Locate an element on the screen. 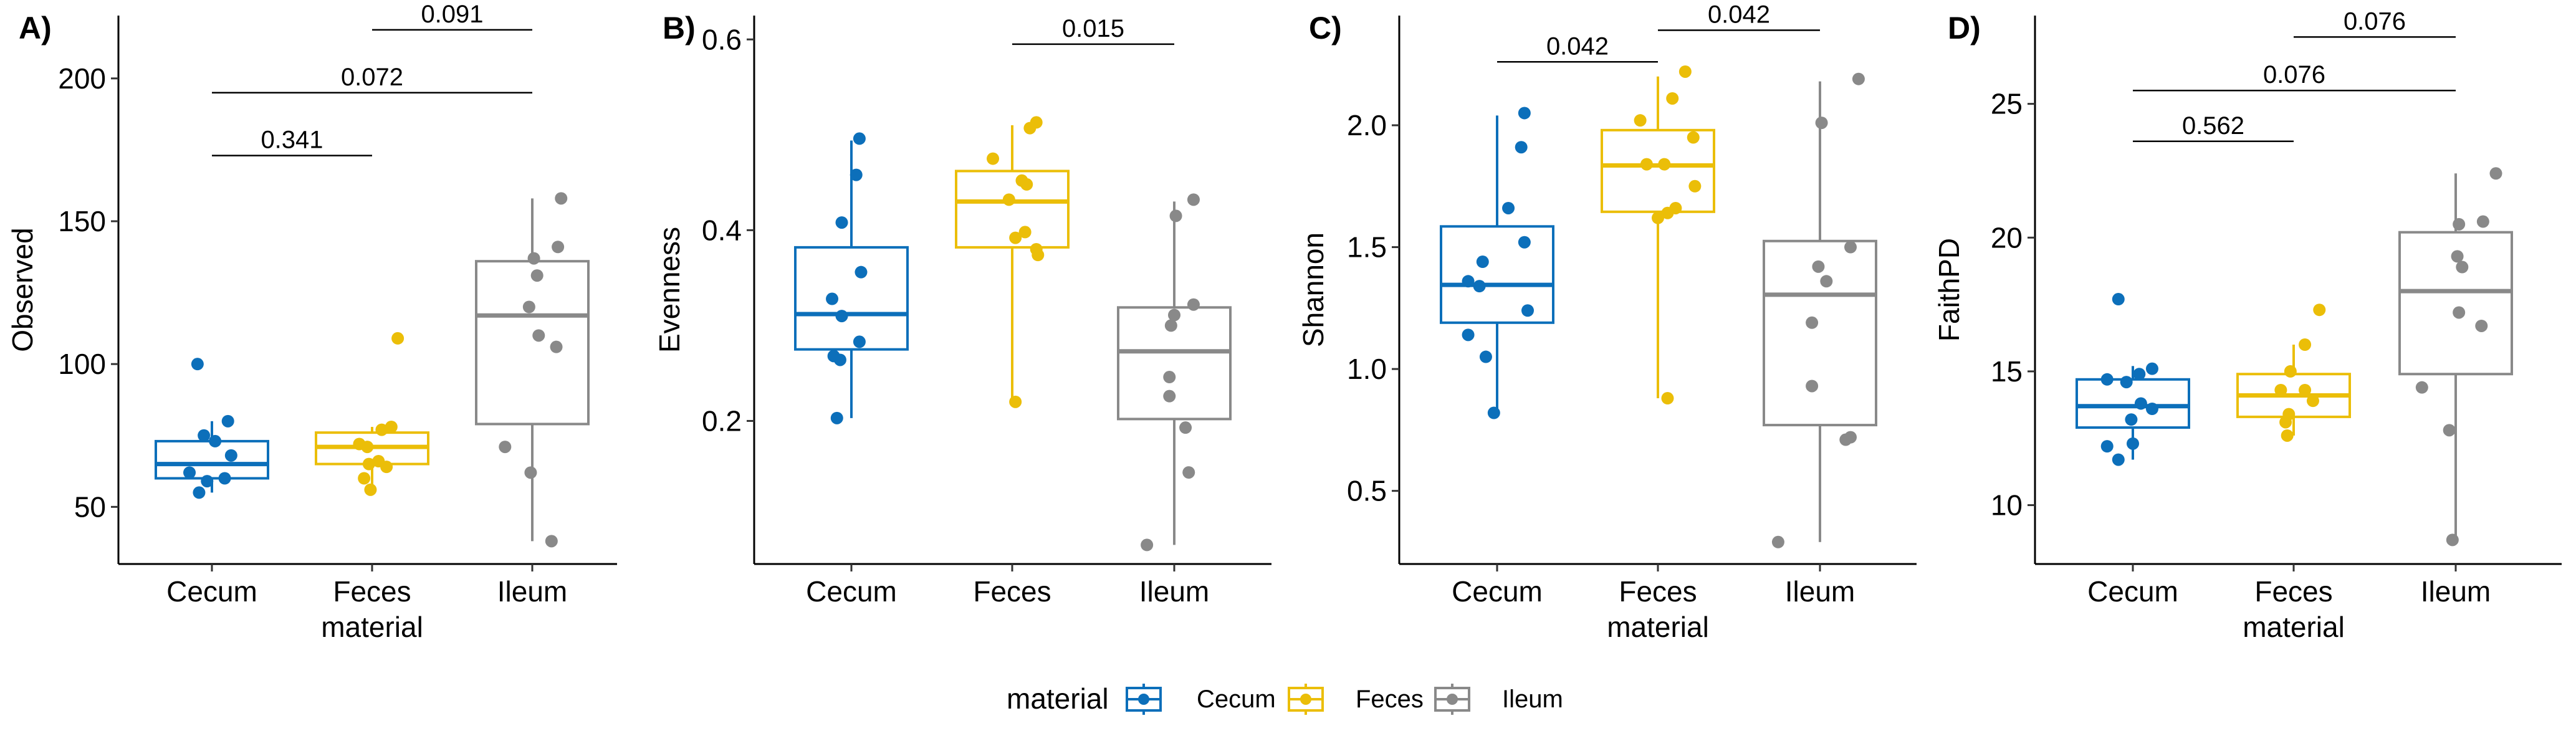  p-value-label: 0.072 is located at coordinates (372, 77).